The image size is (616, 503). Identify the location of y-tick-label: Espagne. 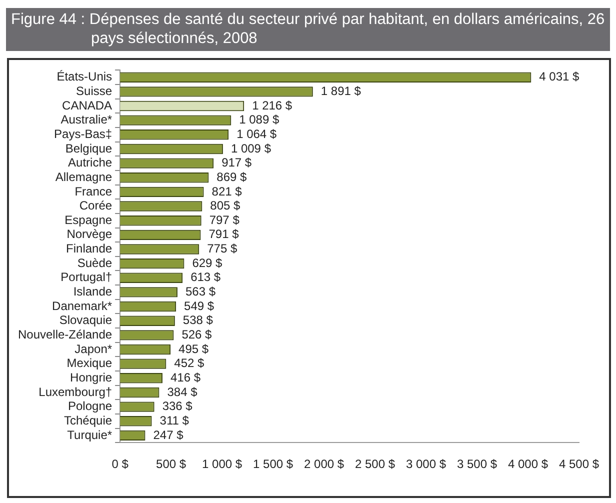
(88, 219).